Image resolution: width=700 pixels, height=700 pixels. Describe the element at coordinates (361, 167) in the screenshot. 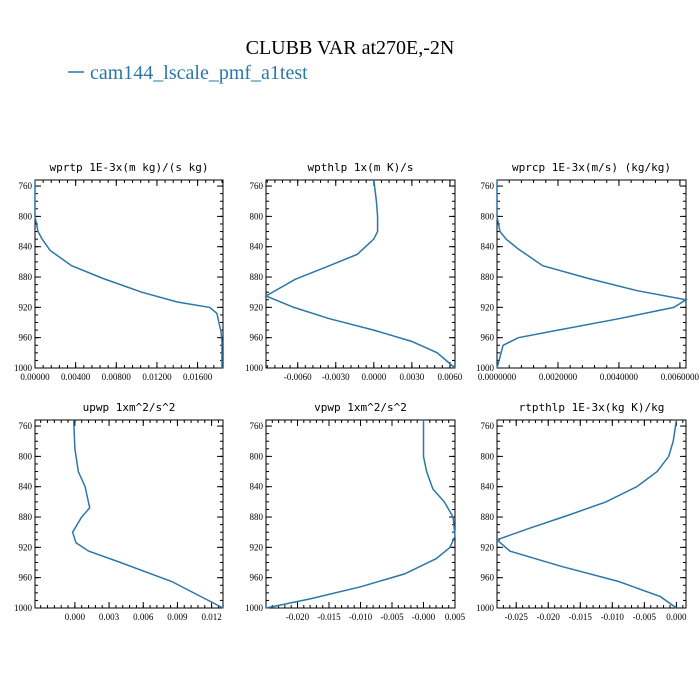

I see `panel-title: wpthlp 1x(m K)/s` at that location.